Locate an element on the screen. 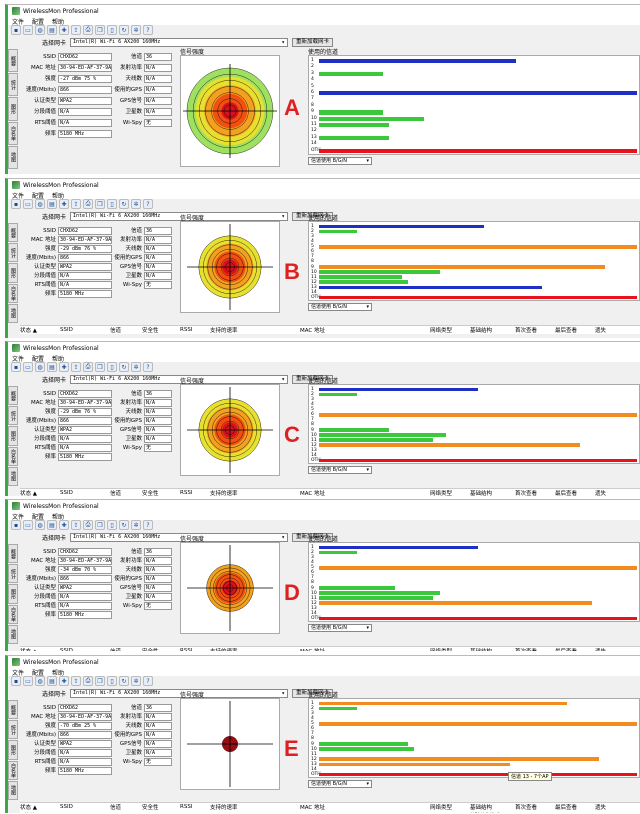 This screenshot has width=640, height=814. print-icon: ⎙ is located at coordinates (88, 204).